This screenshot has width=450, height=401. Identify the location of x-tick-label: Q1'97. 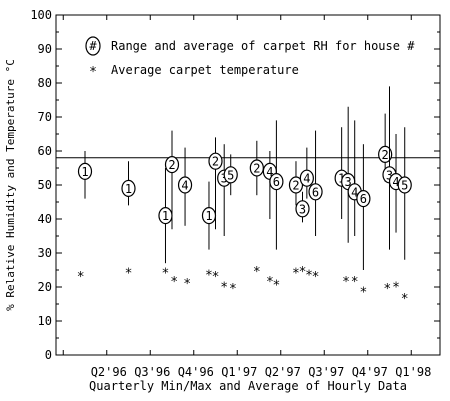
(239, 372).